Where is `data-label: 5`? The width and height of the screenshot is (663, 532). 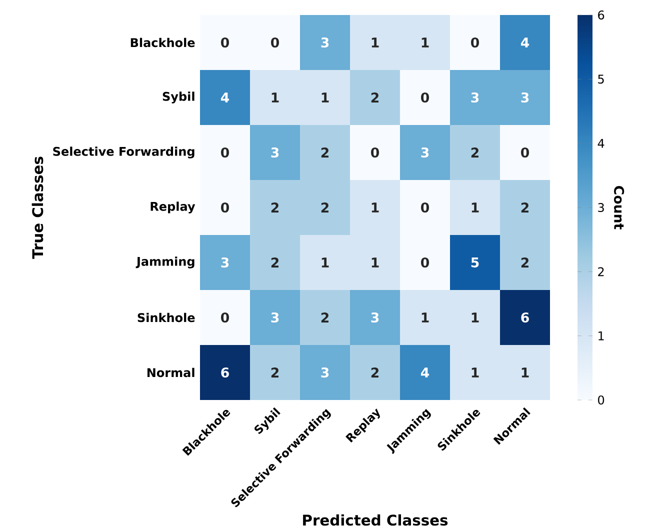
data-label: 5 is located at coordinates (475, 263).